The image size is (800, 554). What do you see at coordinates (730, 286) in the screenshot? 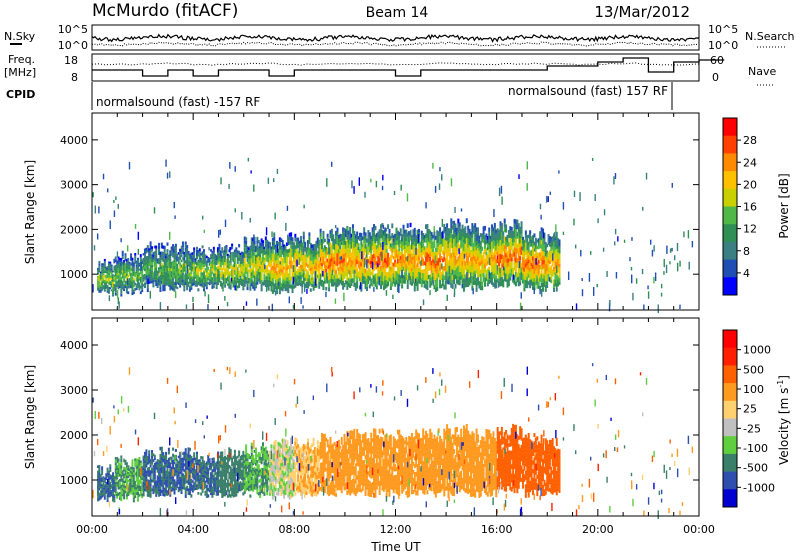
I see `colorbar-swatch` at bounding box center [730, 286].